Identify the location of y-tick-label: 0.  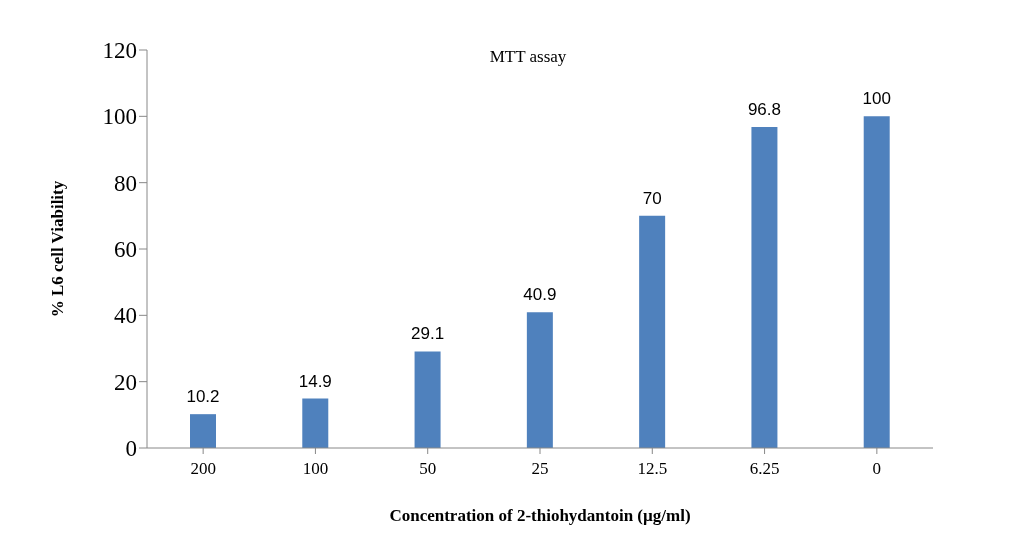
(131, 449).